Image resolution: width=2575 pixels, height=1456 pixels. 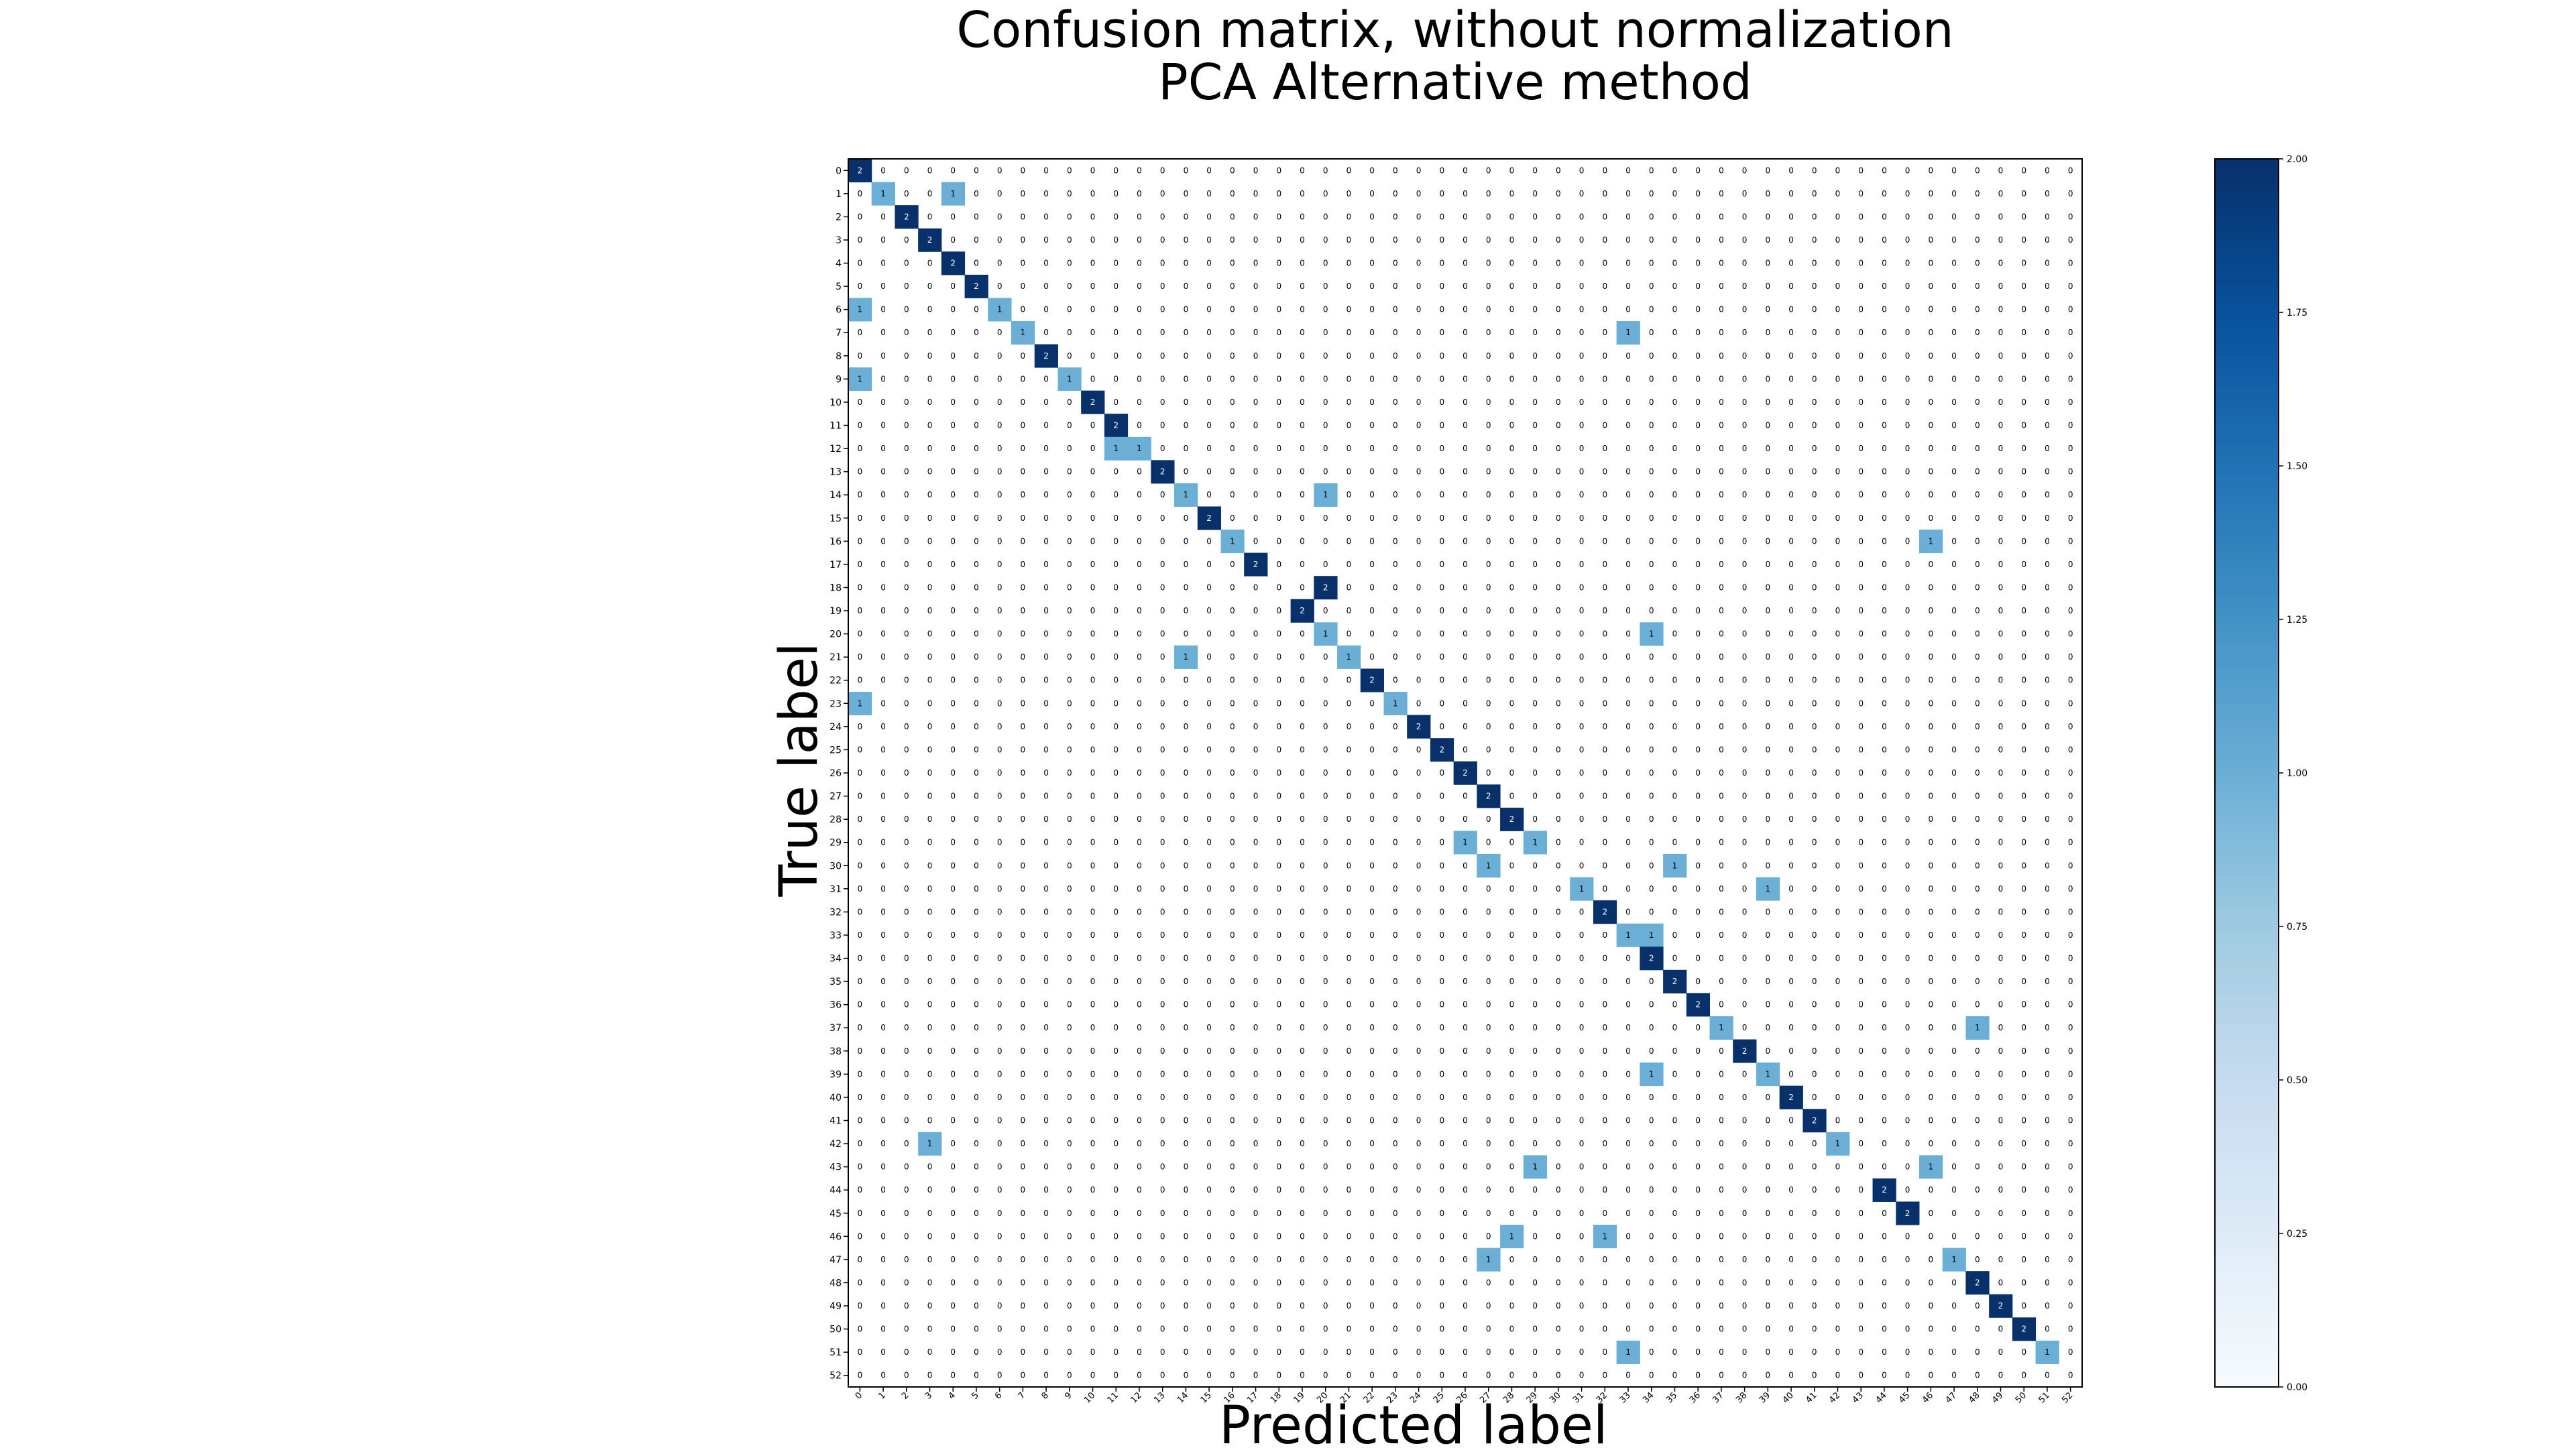 I want to click on x-tick-label: 25, so click(x=1439, y=1397).